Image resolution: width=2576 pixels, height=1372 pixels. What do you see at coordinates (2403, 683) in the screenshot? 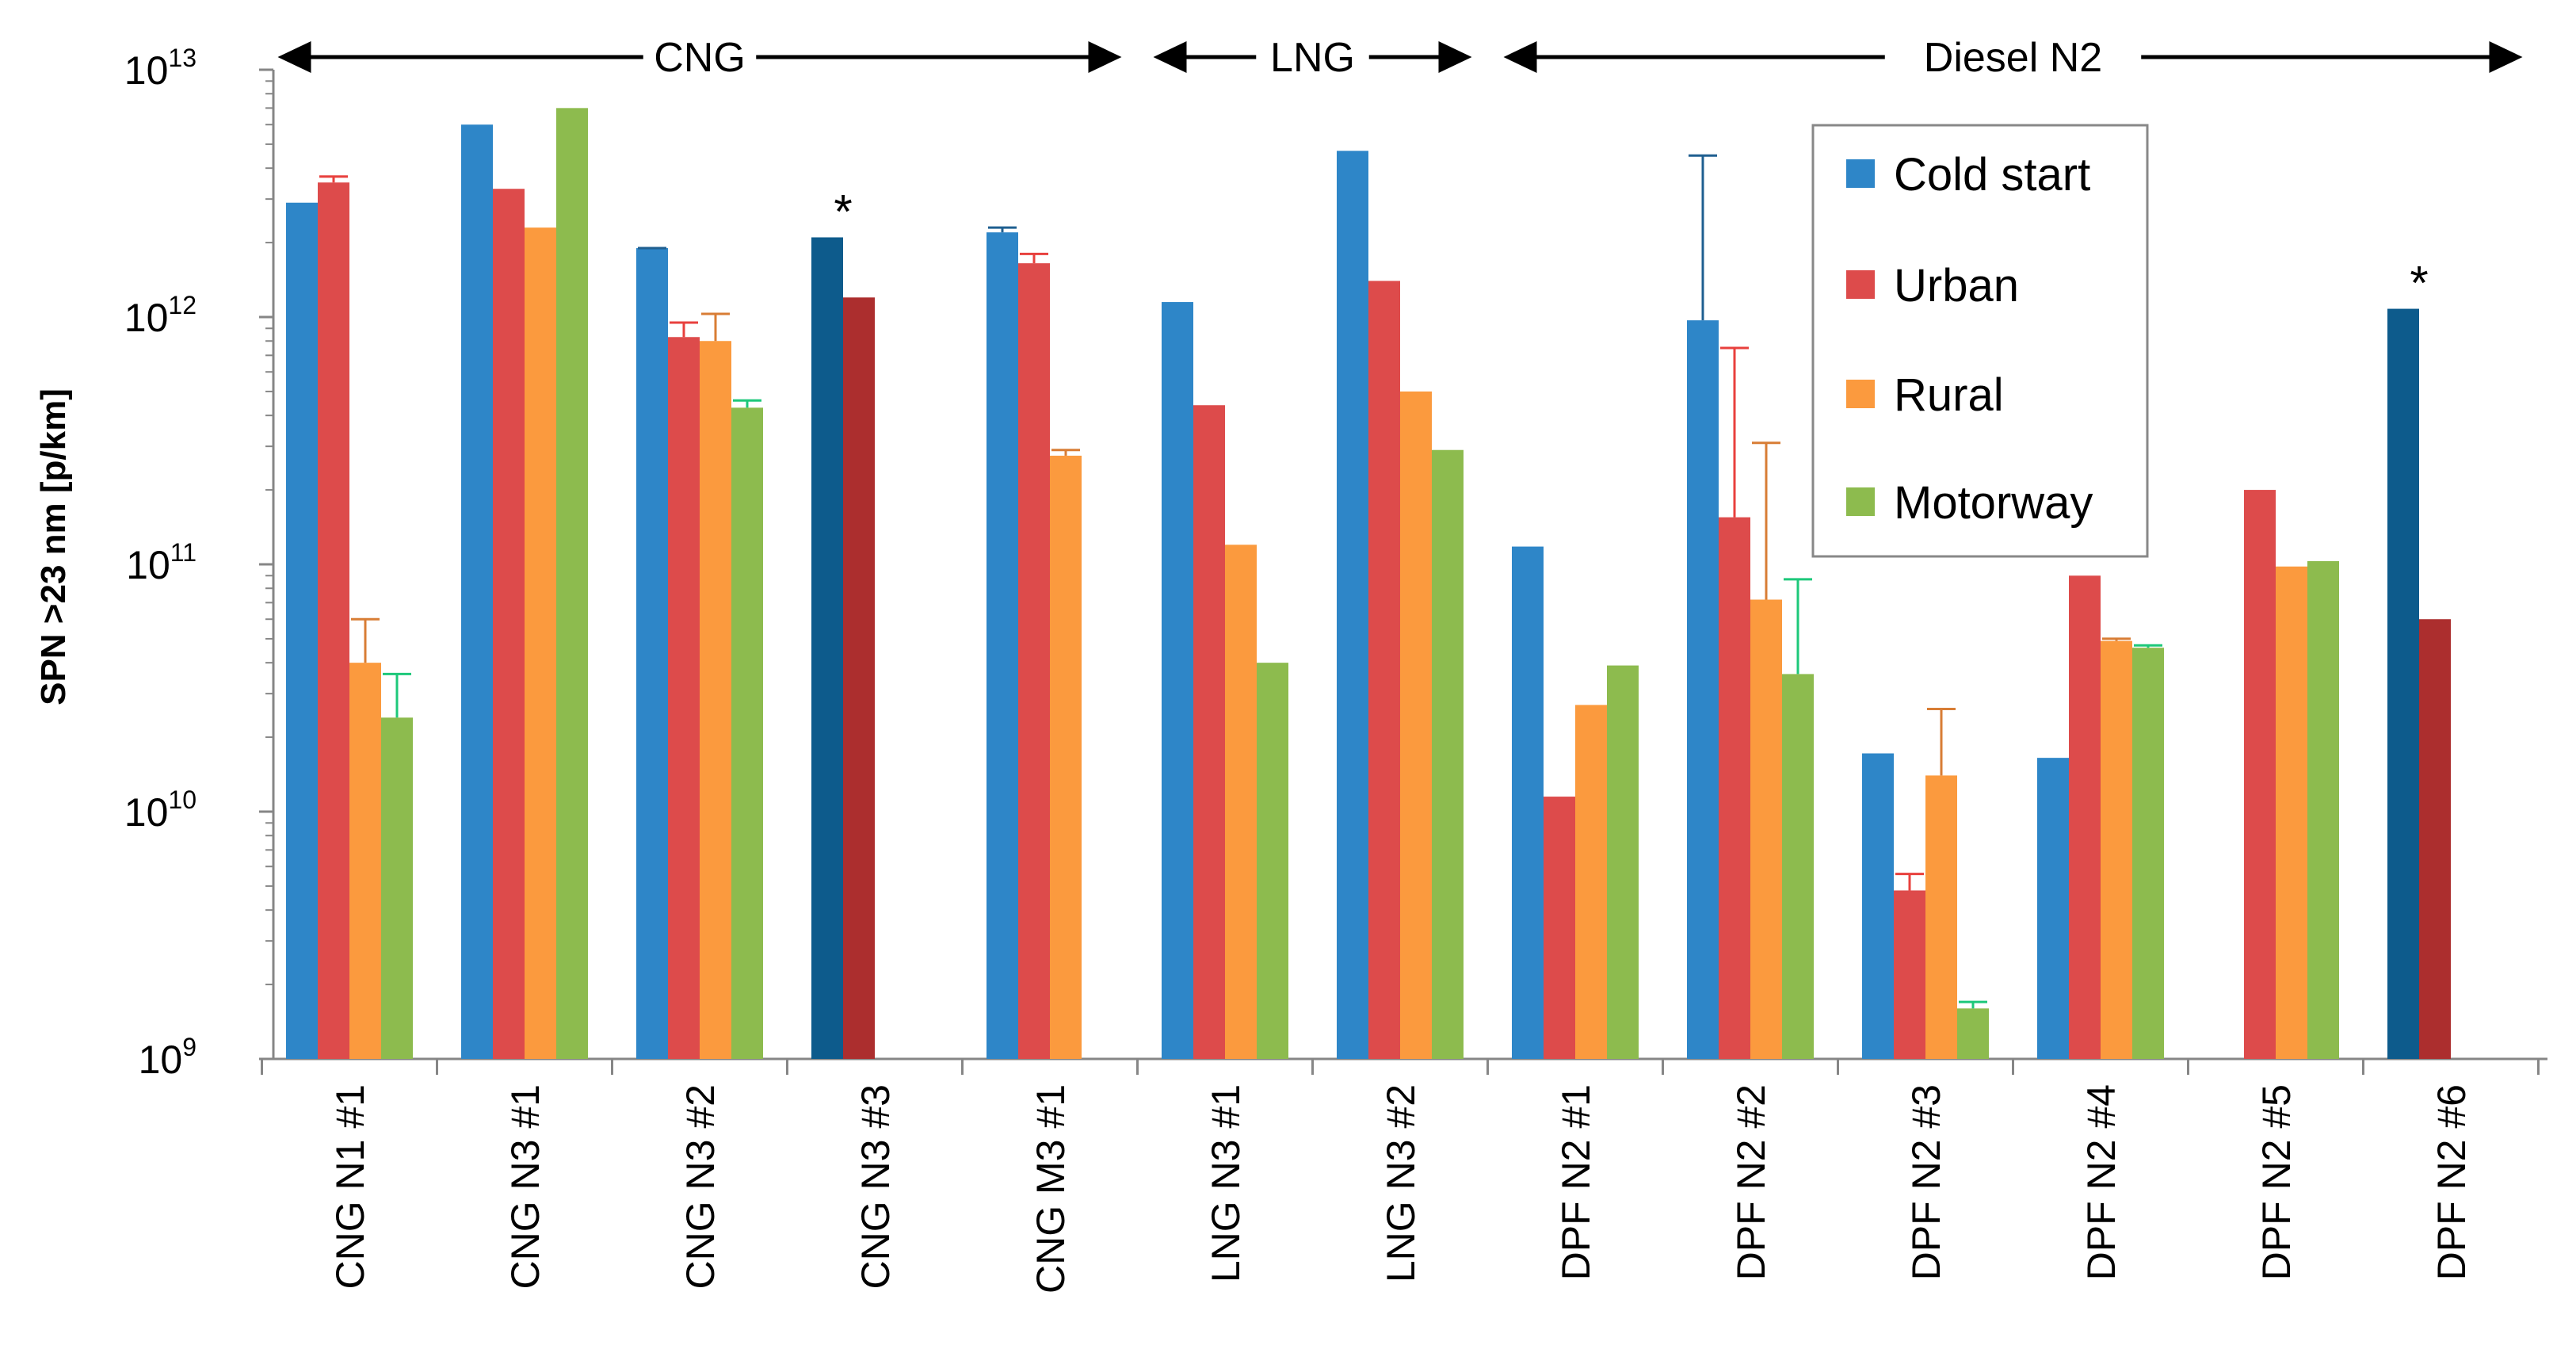
I see `bar-dpf-n2-6-cold-start` at bounding box center [2403, 683].